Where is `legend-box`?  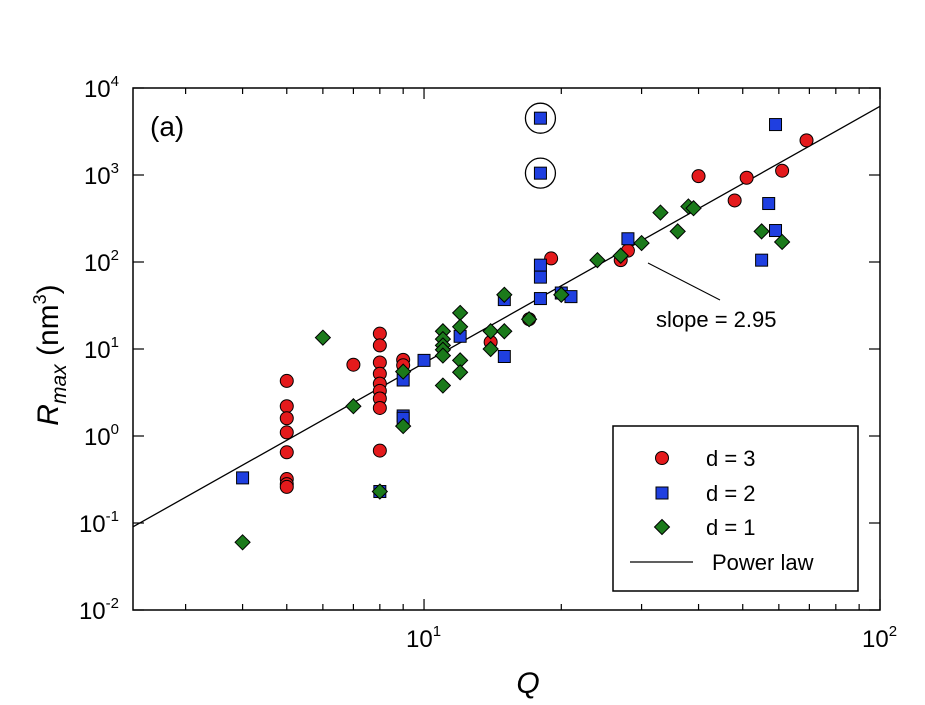 legend-box is located at coordinates (735, 508).